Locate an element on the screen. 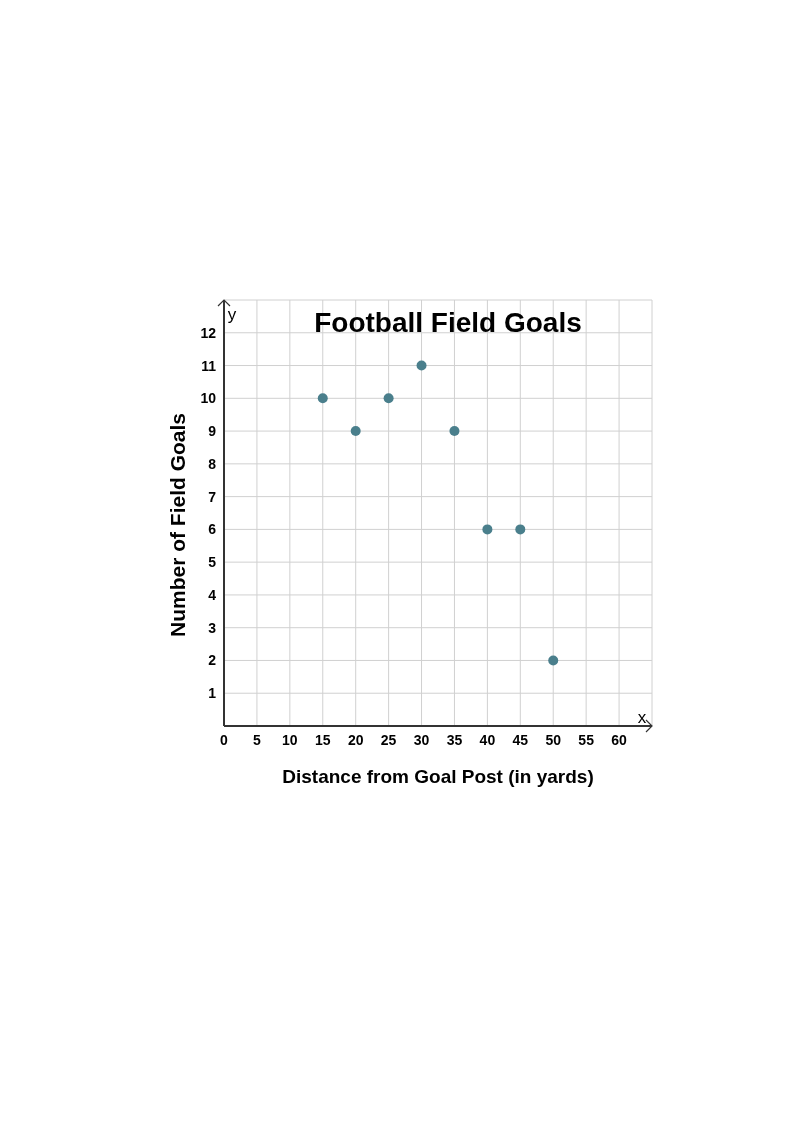  y-tick-label: 4 is located at coordinates (212, 594).